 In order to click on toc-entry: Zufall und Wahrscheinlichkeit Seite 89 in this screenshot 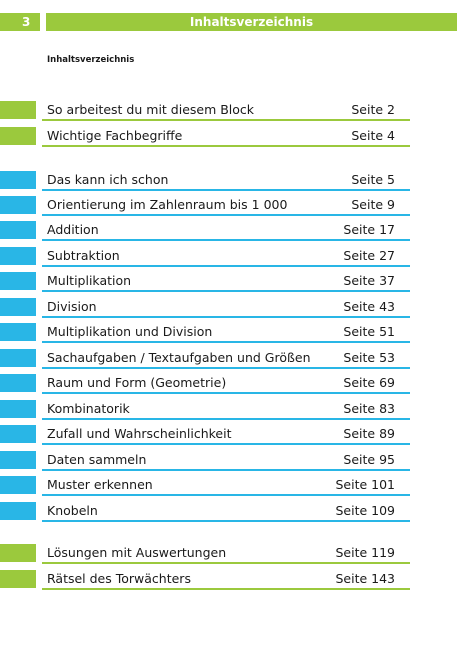, I will do `click(228, 434)`.